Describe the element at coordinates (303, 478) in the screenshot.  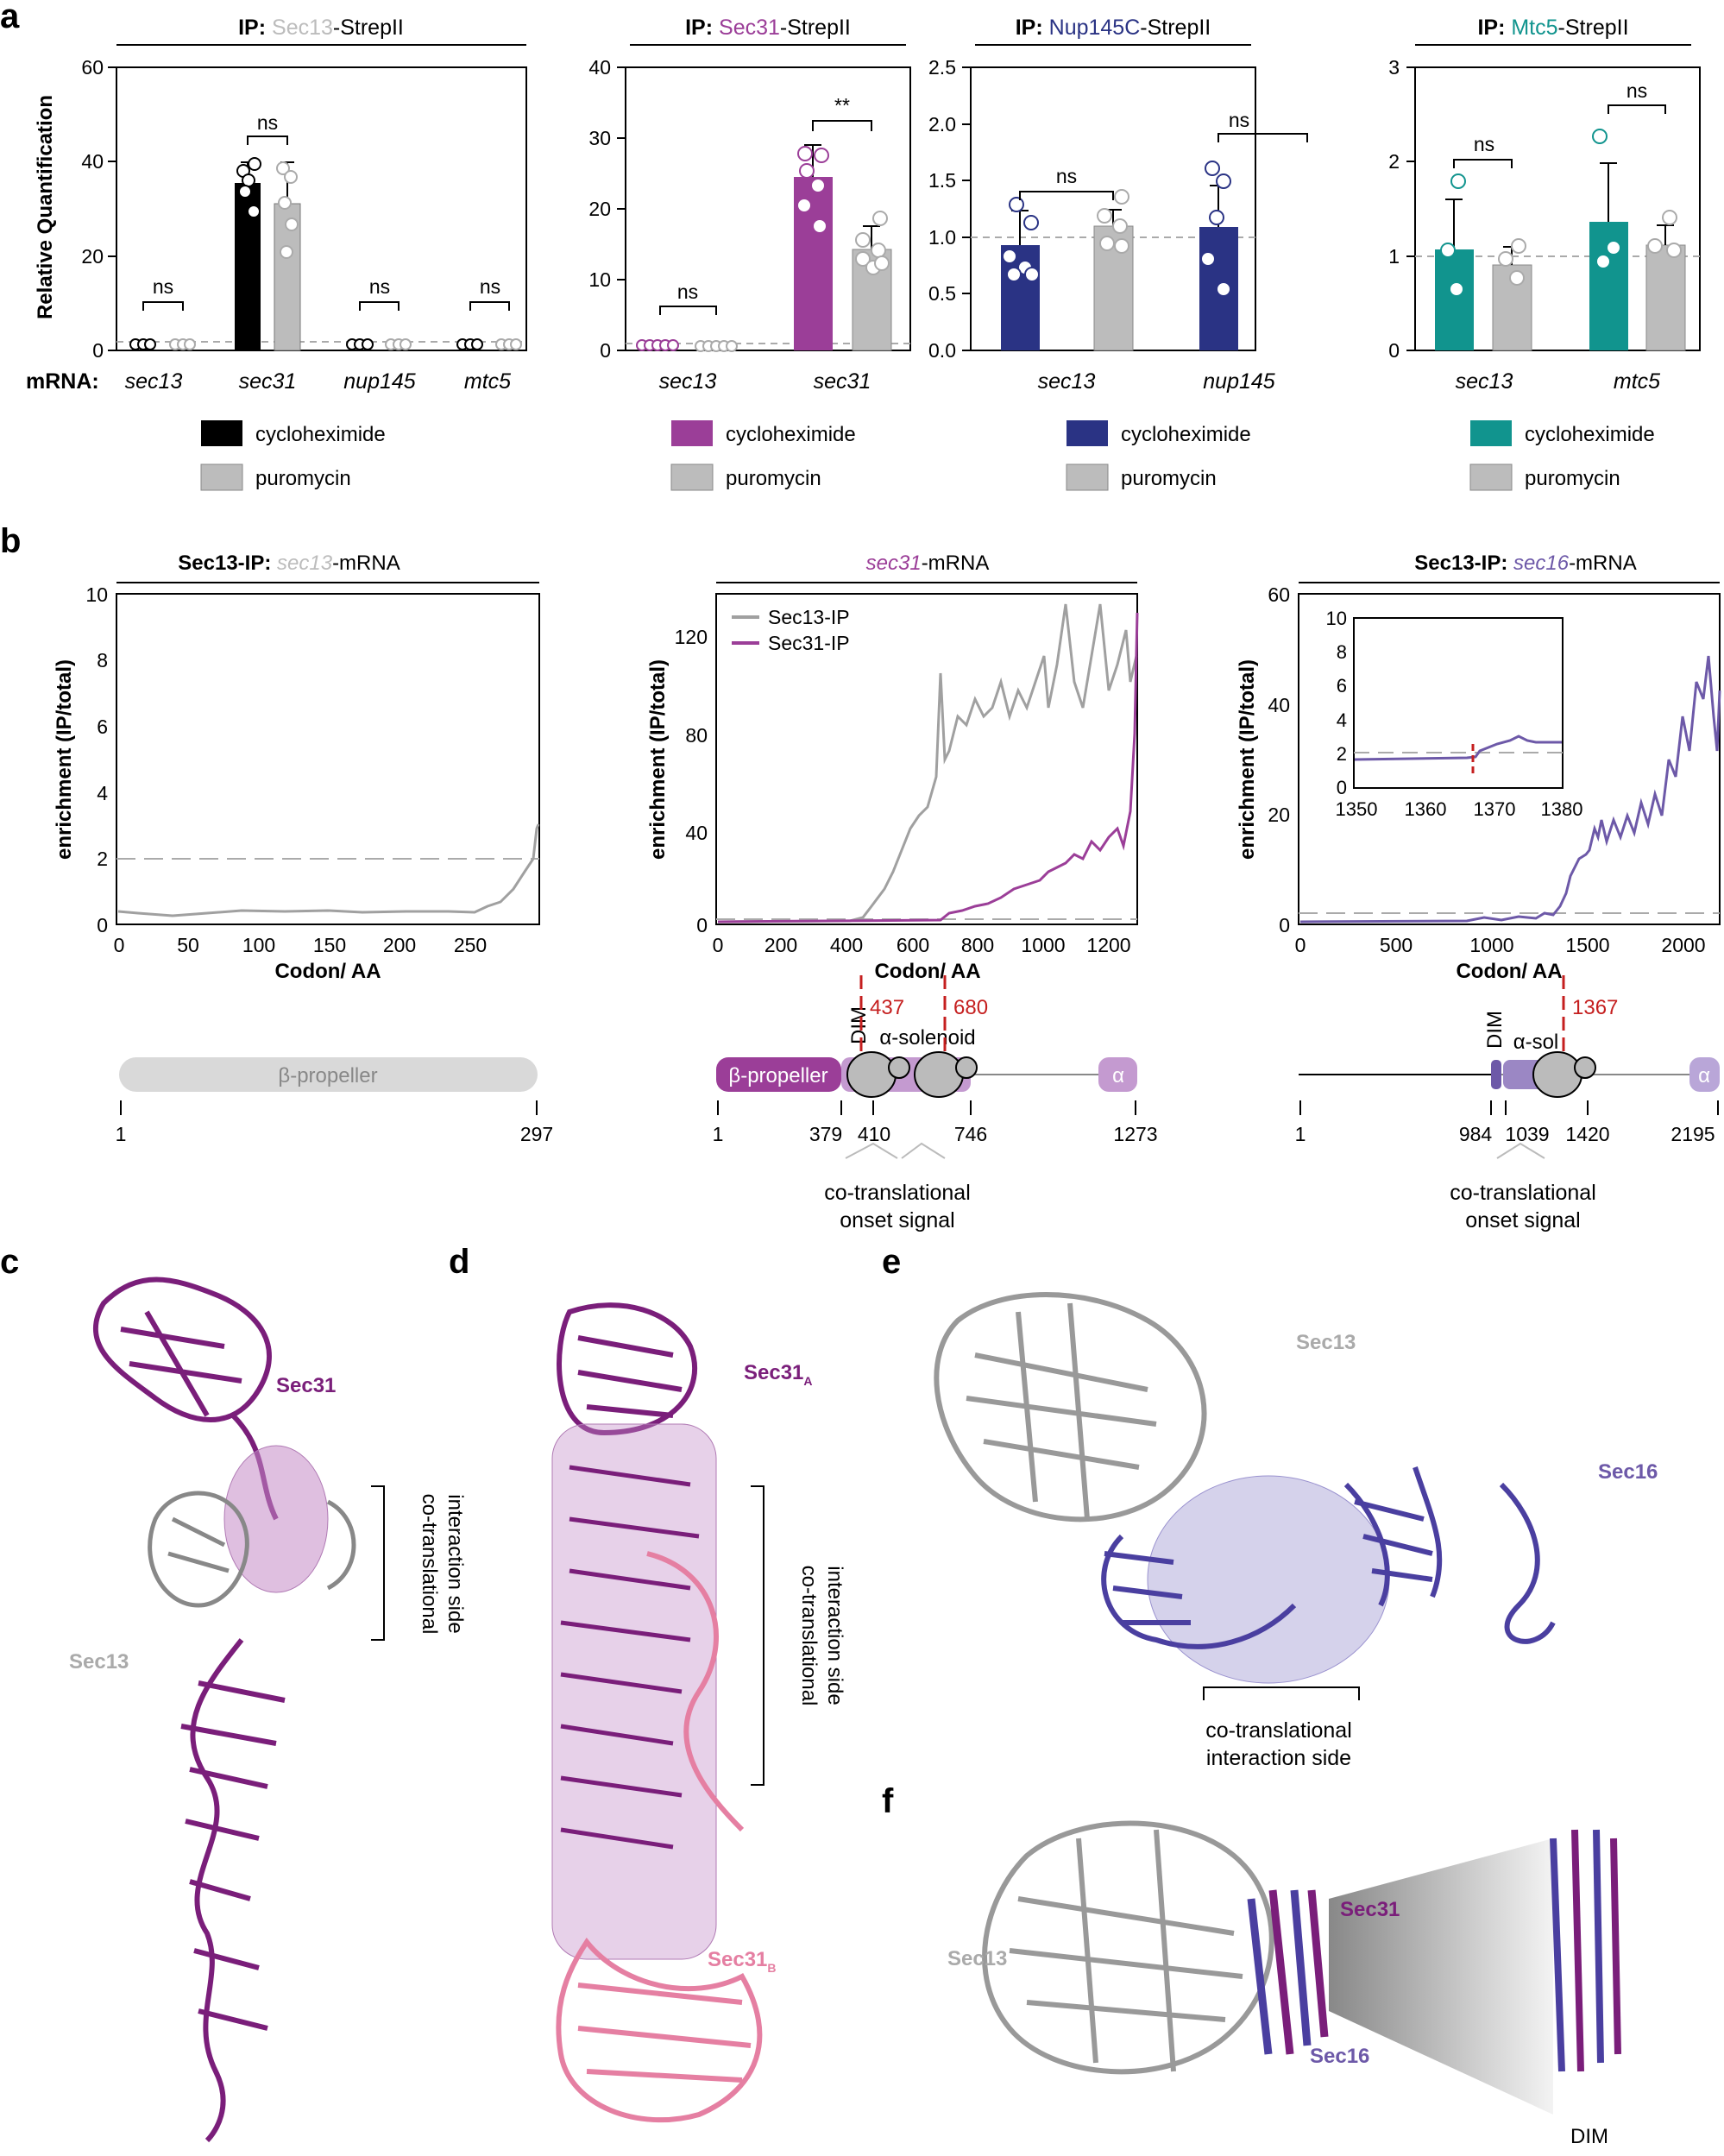
I see `legend-puromycin: puromycin` at that location.